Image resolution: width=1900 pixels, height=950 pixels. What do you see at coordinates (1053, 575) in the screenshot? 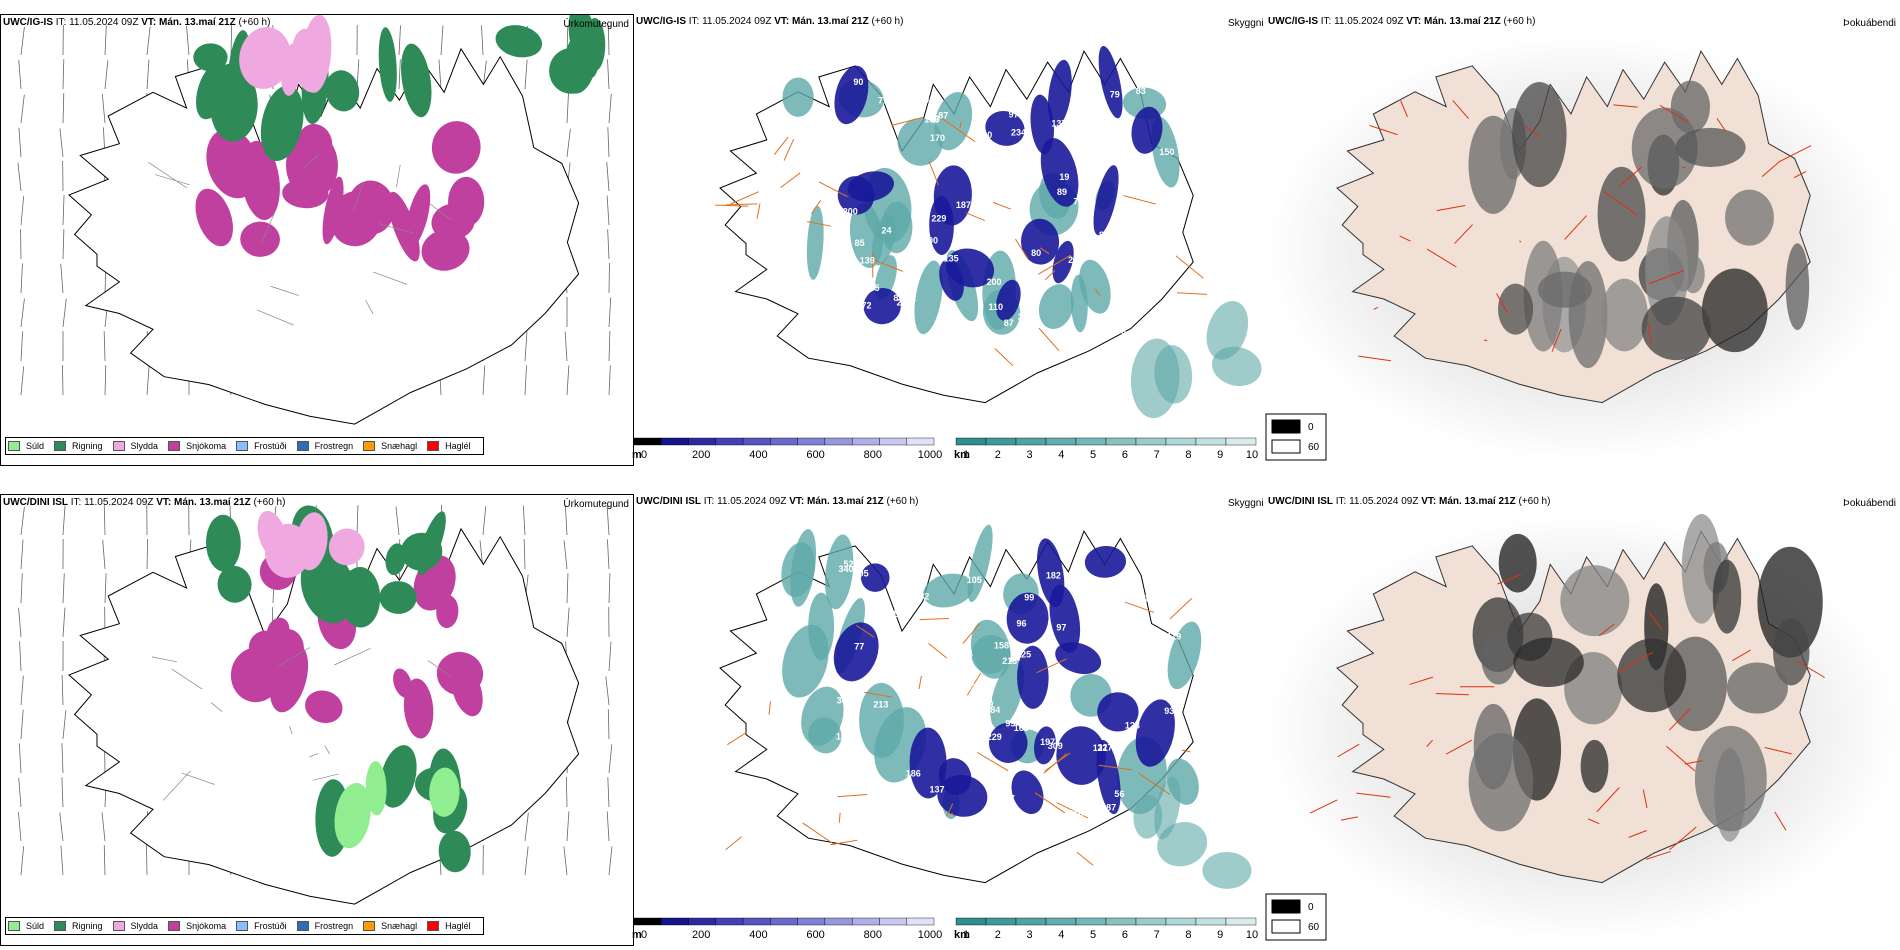
I see `ceiling-value-label: 182` at bounding box center [1053, 575].